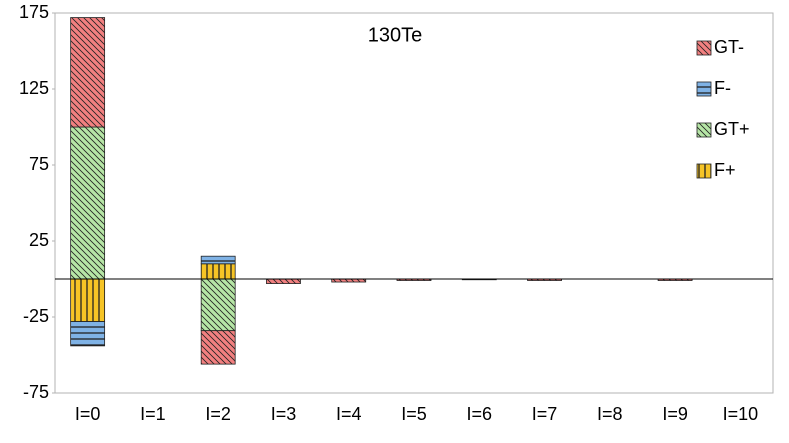 The height and width of the screenshot is (443, 789). Describe the element at coordinates (414, 414) in the screenshot. I see `x-tick-label: I=5` at that location.